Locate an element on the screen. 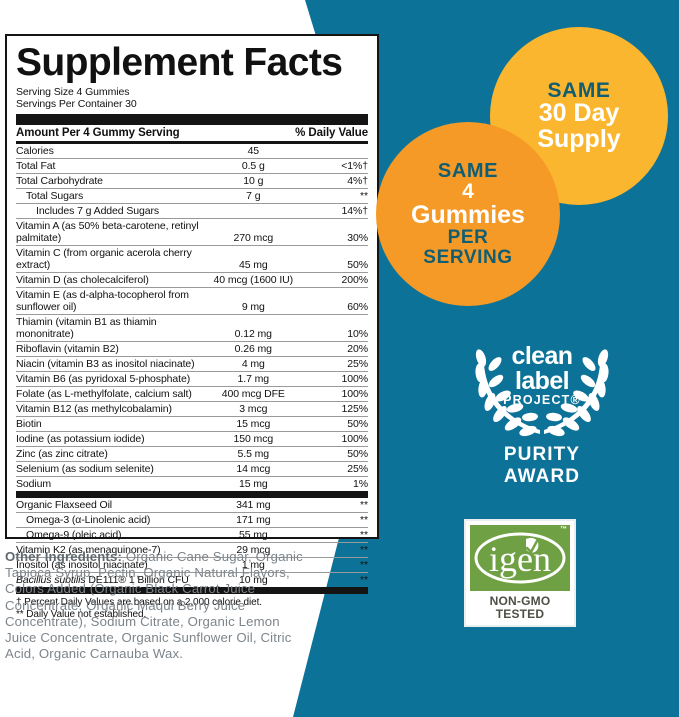 The image size is (679, 717). nutrient-daily-value: 4%† is located at coordinates (331, 181).